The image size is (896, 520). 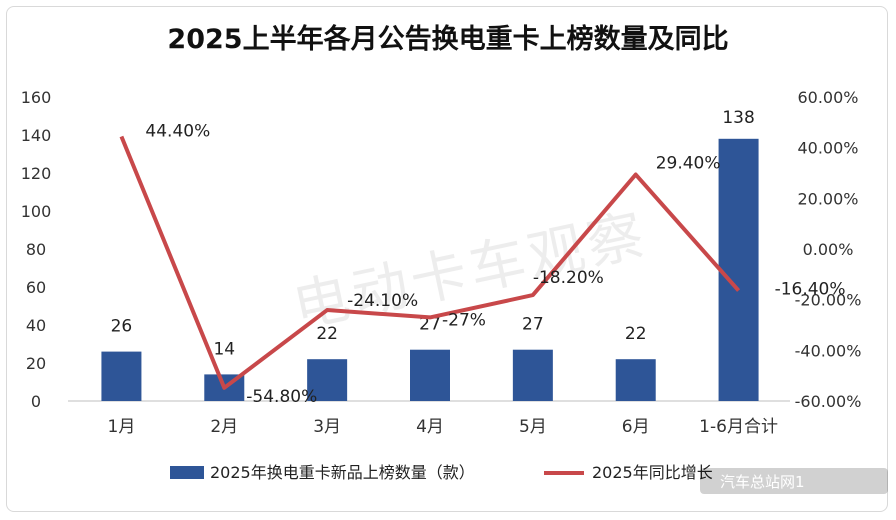 I want to click on left-axis-tick-label: 0, so click(x=36, y=401).